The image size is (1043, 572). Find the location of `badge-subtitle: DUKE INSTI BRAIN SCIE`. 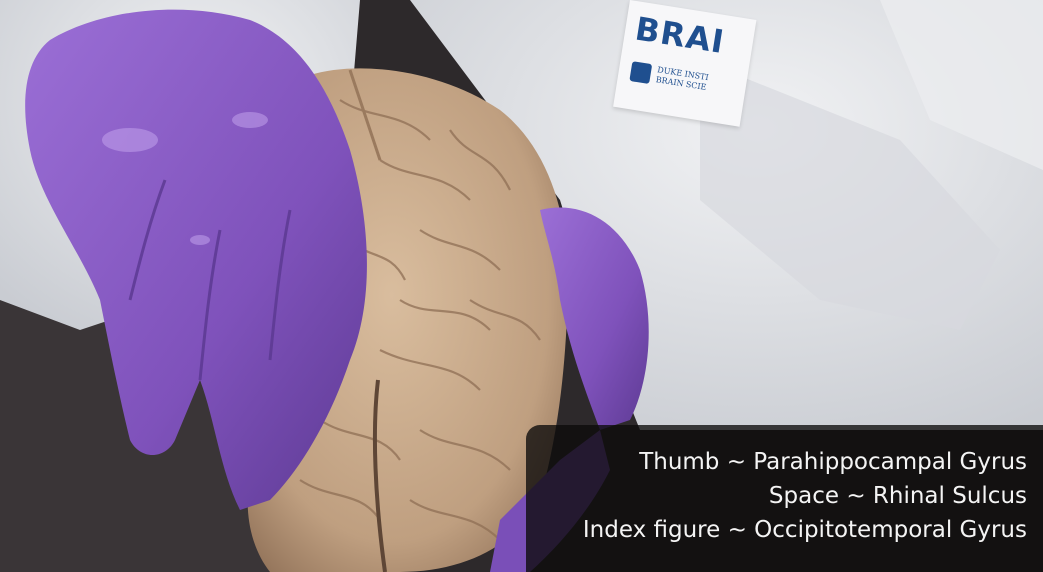

badge-subtitle: DUKE INSTI BRAIN SCIE is located at coordinates (682, 79).